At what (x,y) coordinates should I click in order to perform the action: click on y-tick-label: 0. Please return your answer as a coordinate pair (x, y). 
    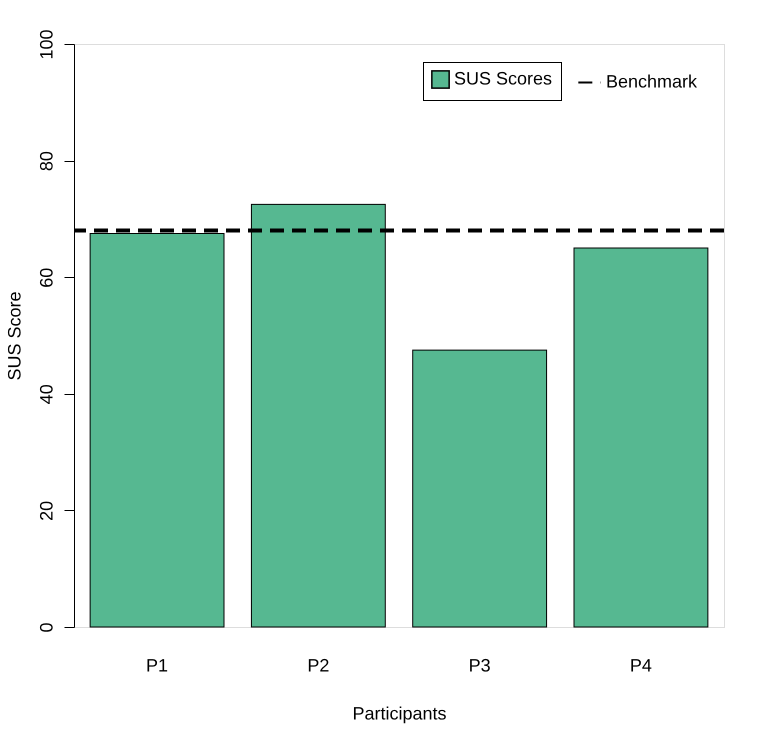
    Looking at the image, I should click on (46, 627).